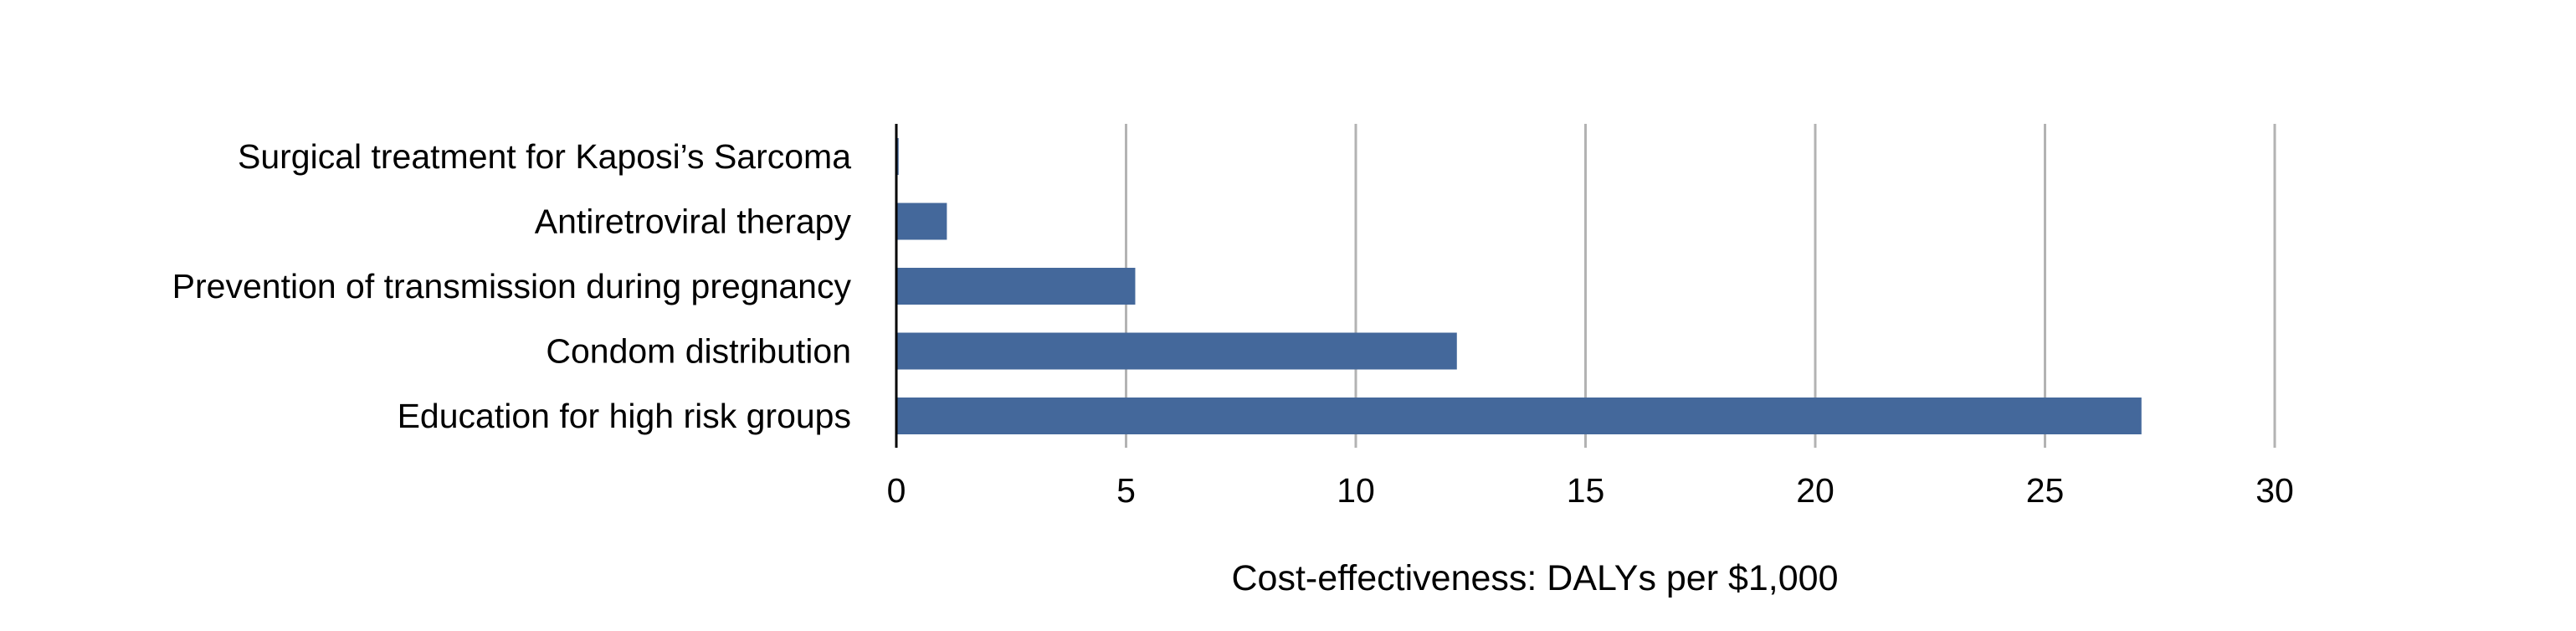 The width and height of the screenshot is (2576, 631). What do you see at coordinates (1126, 490) in the screenshot?
I see `x-tick-label: 5` at bounding box center [1126, 490].